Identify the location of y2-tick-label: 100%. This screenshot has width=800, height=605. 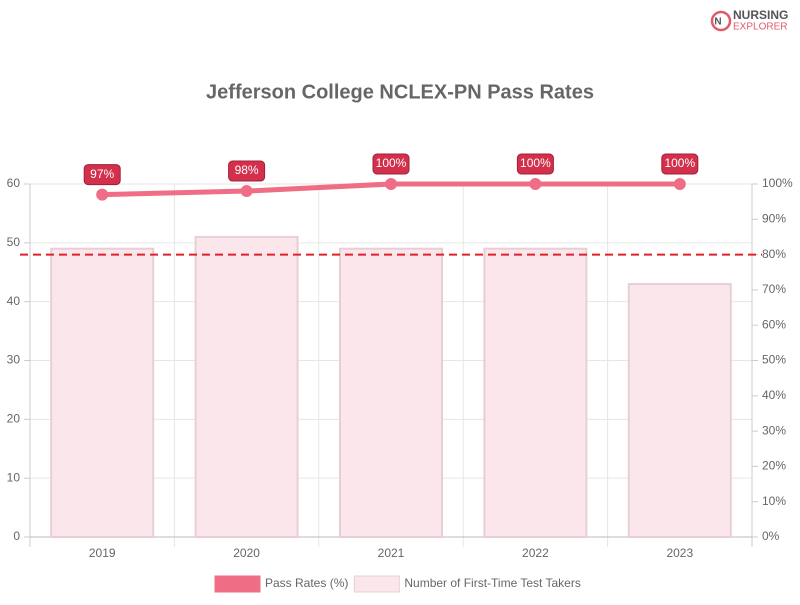
(777, 183).